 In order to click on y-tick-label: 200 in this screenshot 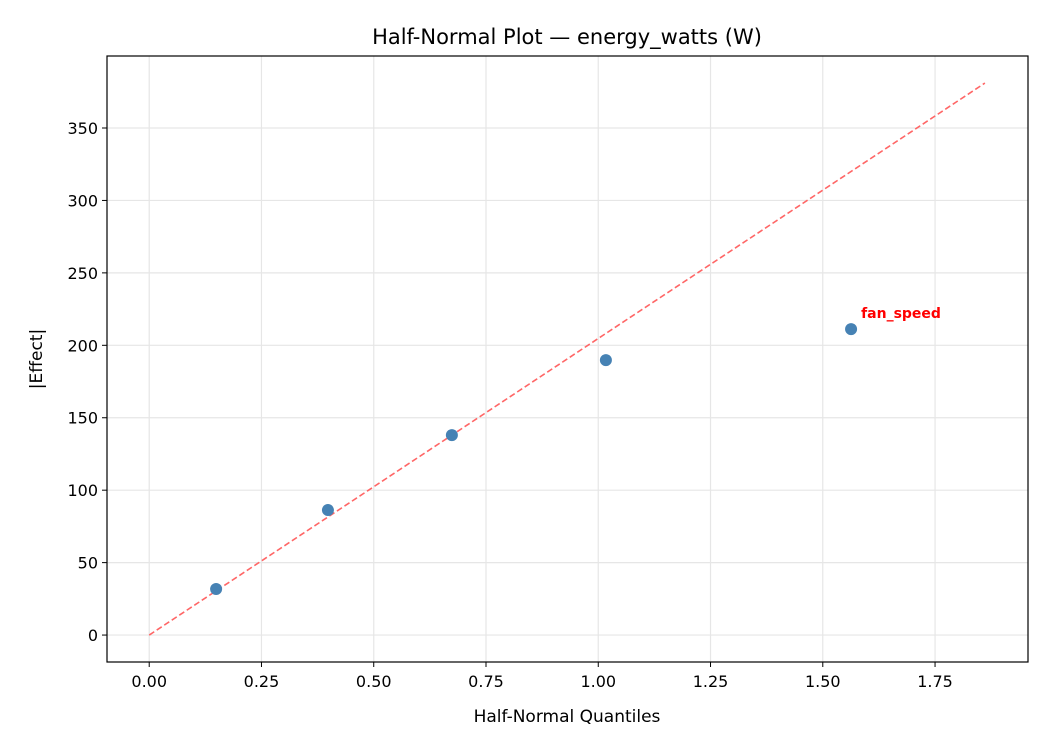, I will do `click(82, 345)`.